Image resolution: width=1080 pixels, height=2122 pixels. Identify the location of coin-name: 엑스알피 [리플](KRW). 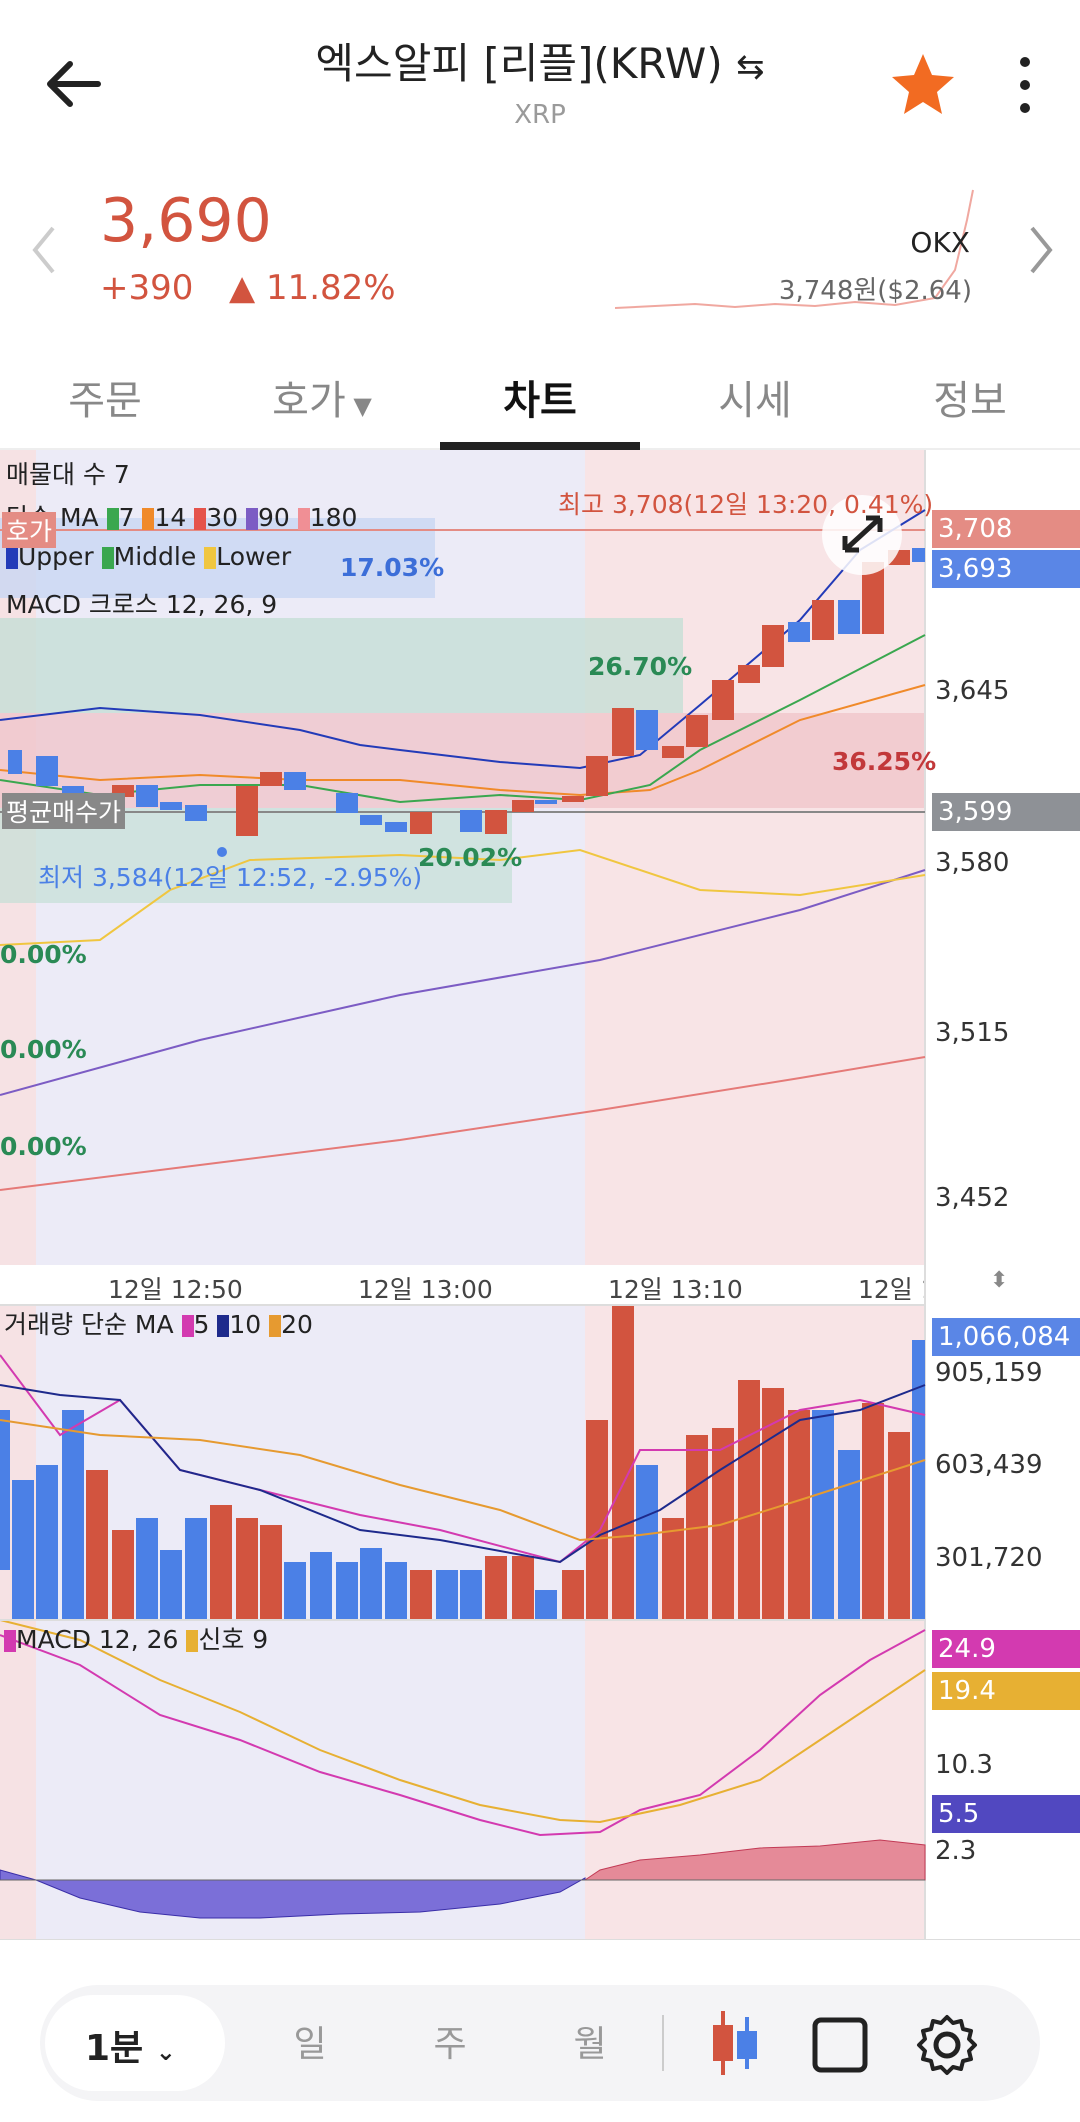
(519, 63).